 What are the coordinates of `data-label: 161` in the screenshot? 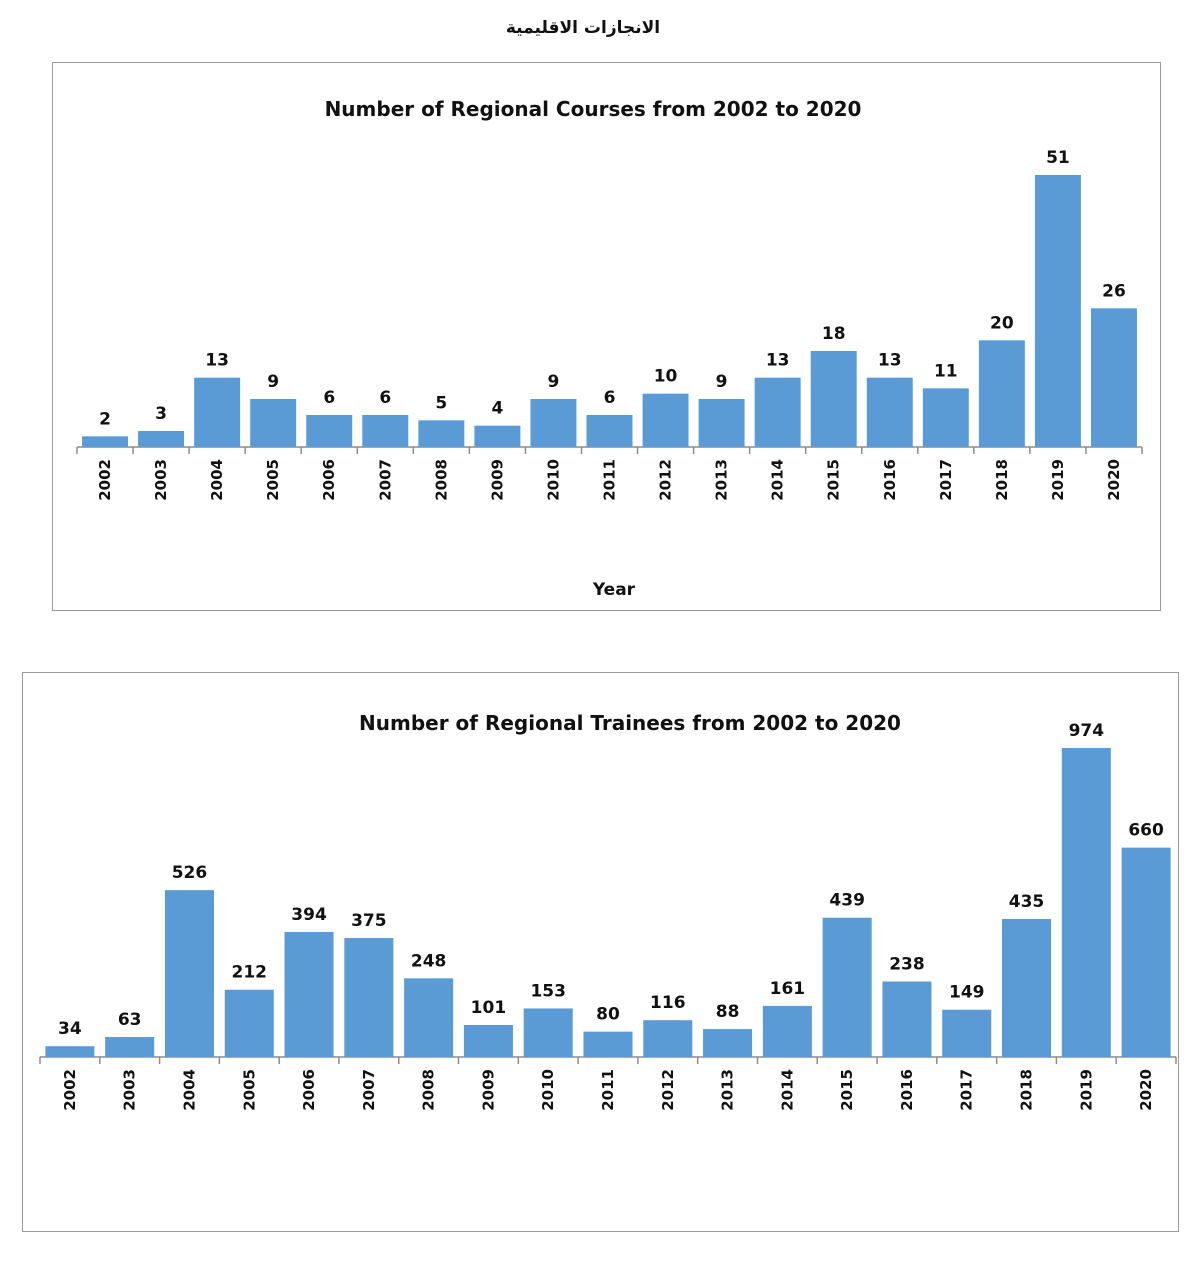 It's located at (788, 989).